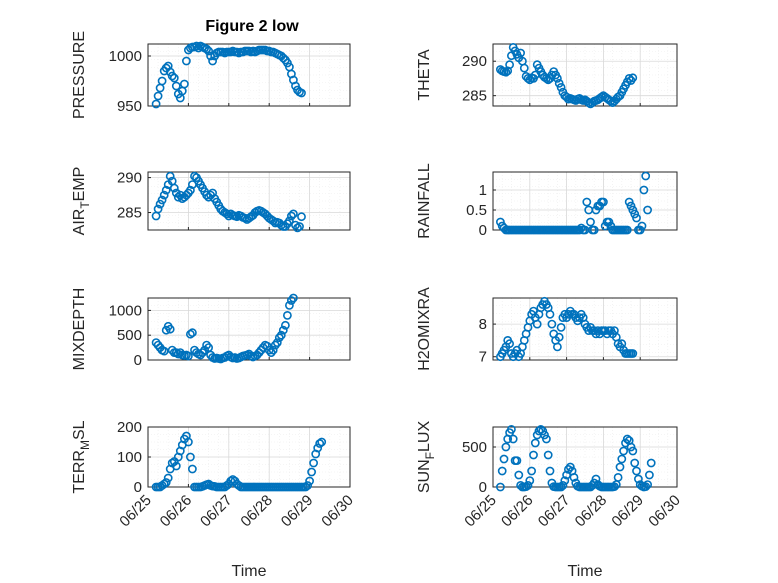  What do you see at coordinates (81, 456) in the screenshot?
I see `y-axis-label: TERRMSL` at bounding box center [81, 456].